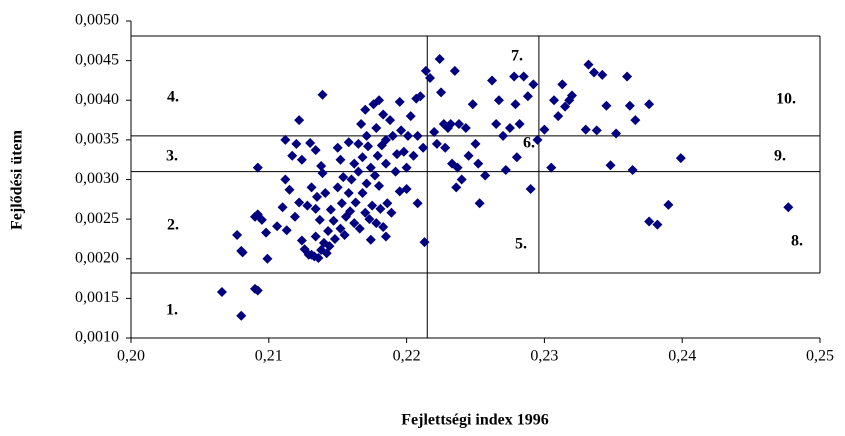  Describe the element at coordinates (97, 257) in the screenshot. I see `y-tick-label: 0,0020` at that location.